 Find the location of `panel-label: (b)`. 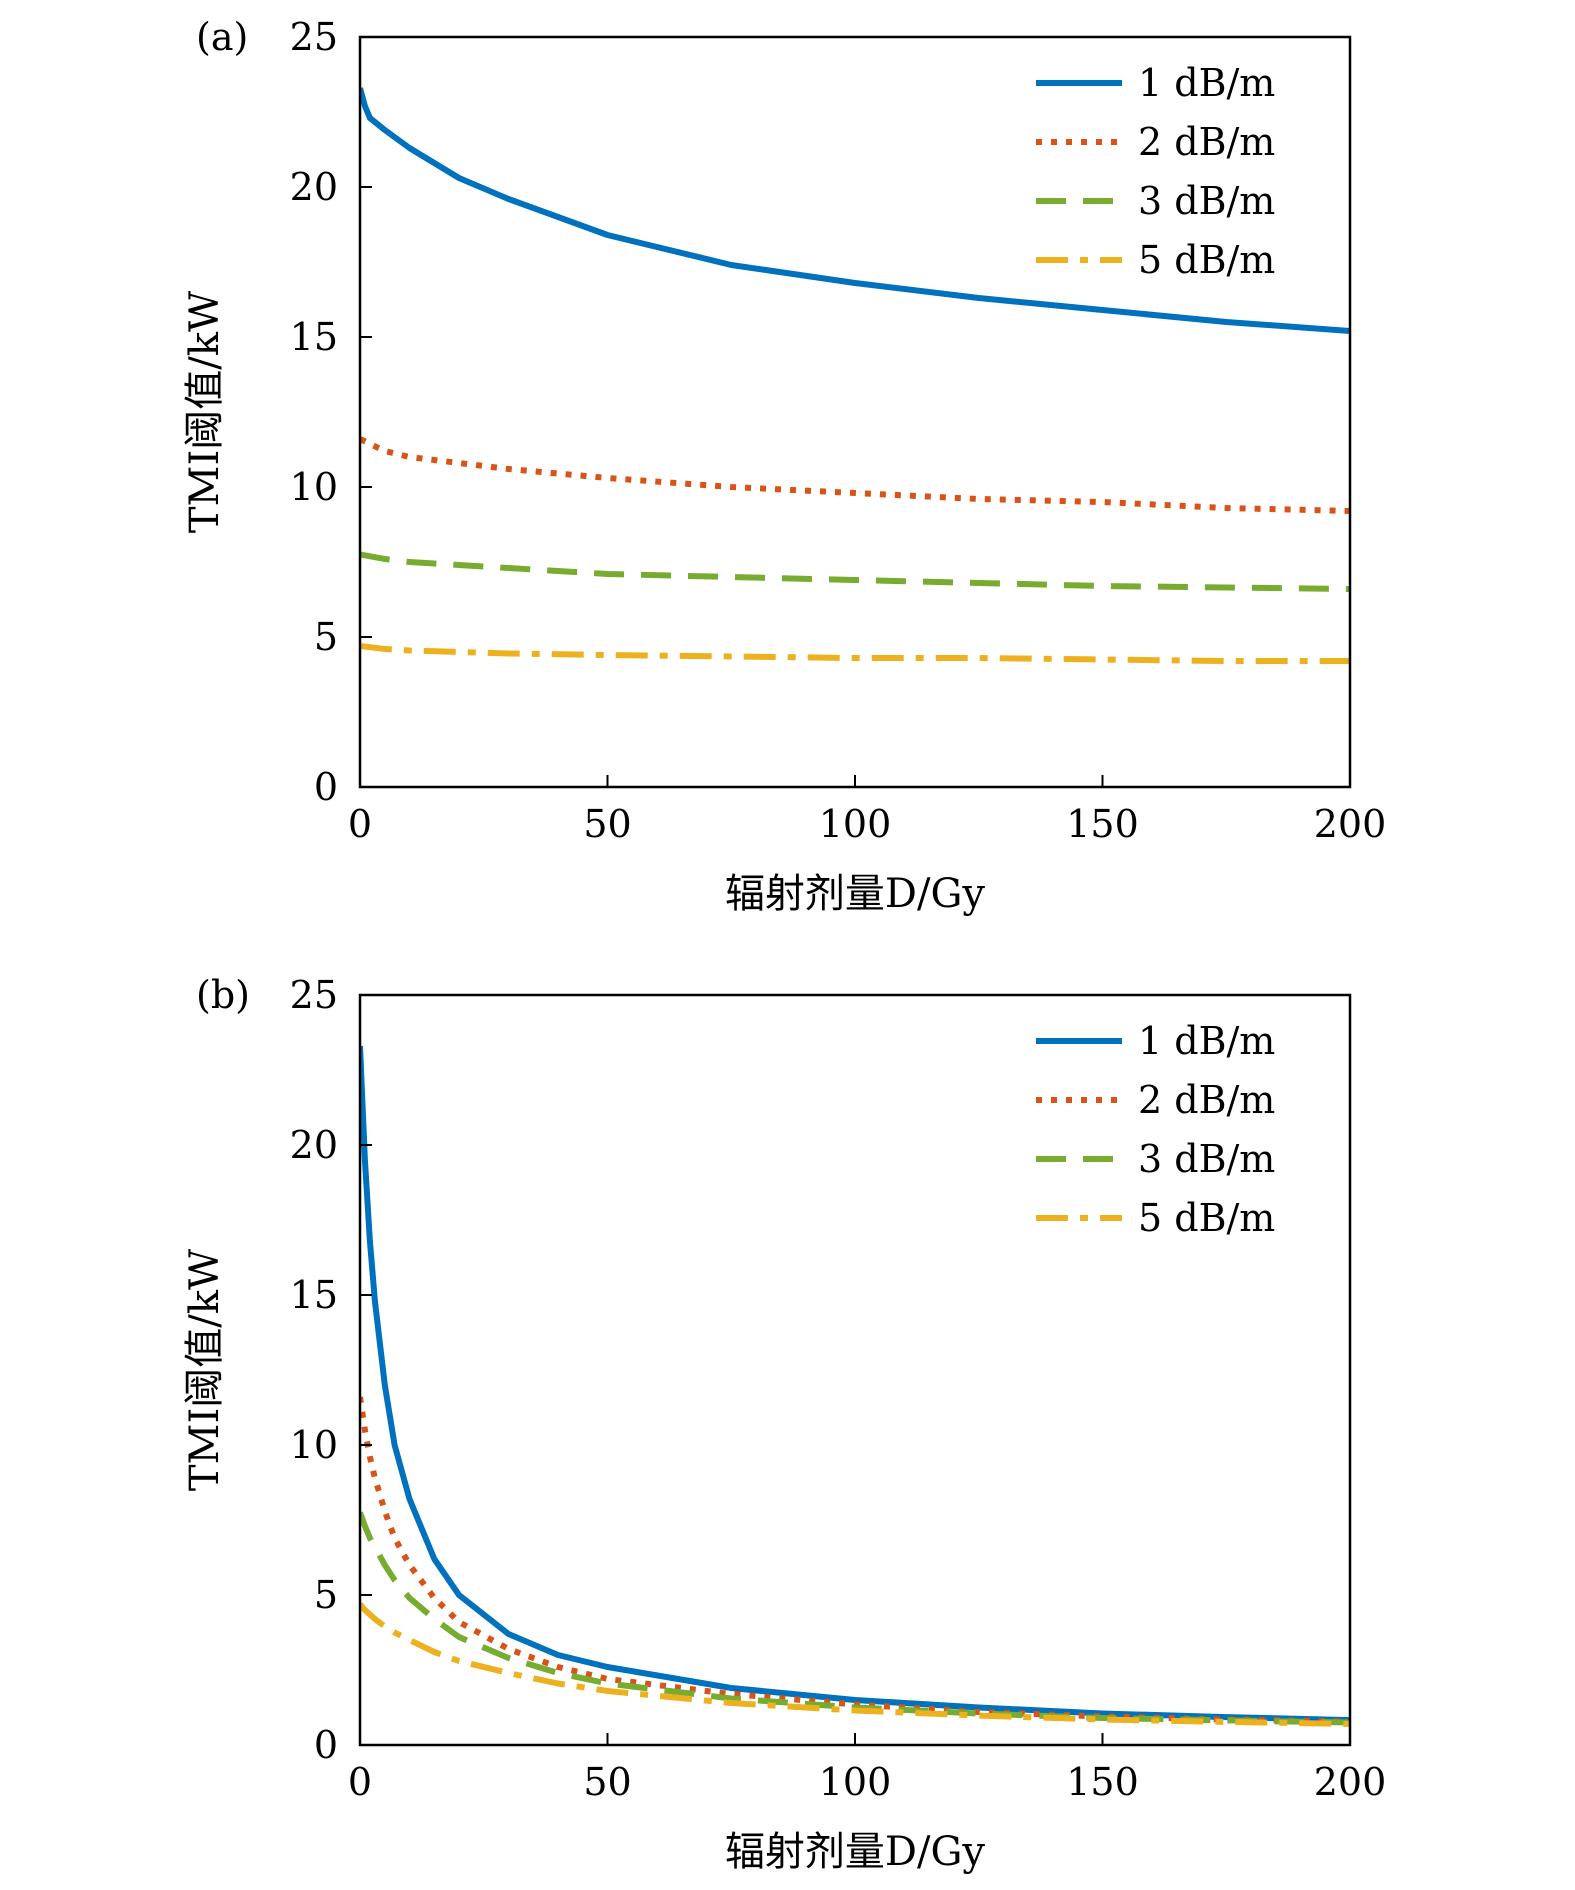

panel-label: (b) is located at coordinates (223, 995).